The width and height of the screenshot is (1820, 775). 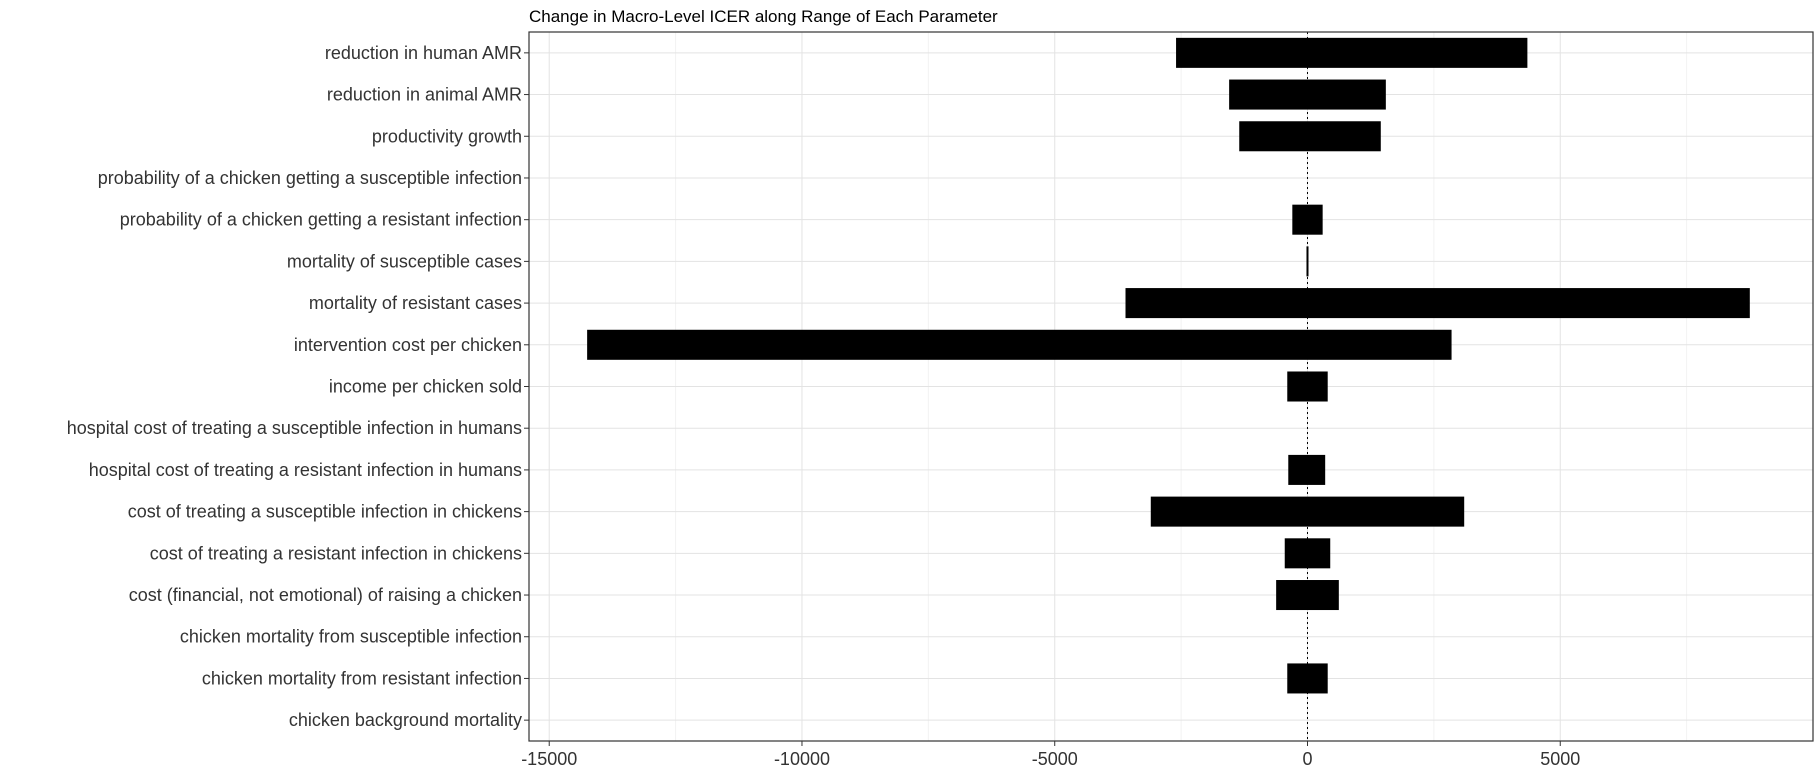 I want to click on category-label: intervention cost per chicken, so click(x=408, y=345).